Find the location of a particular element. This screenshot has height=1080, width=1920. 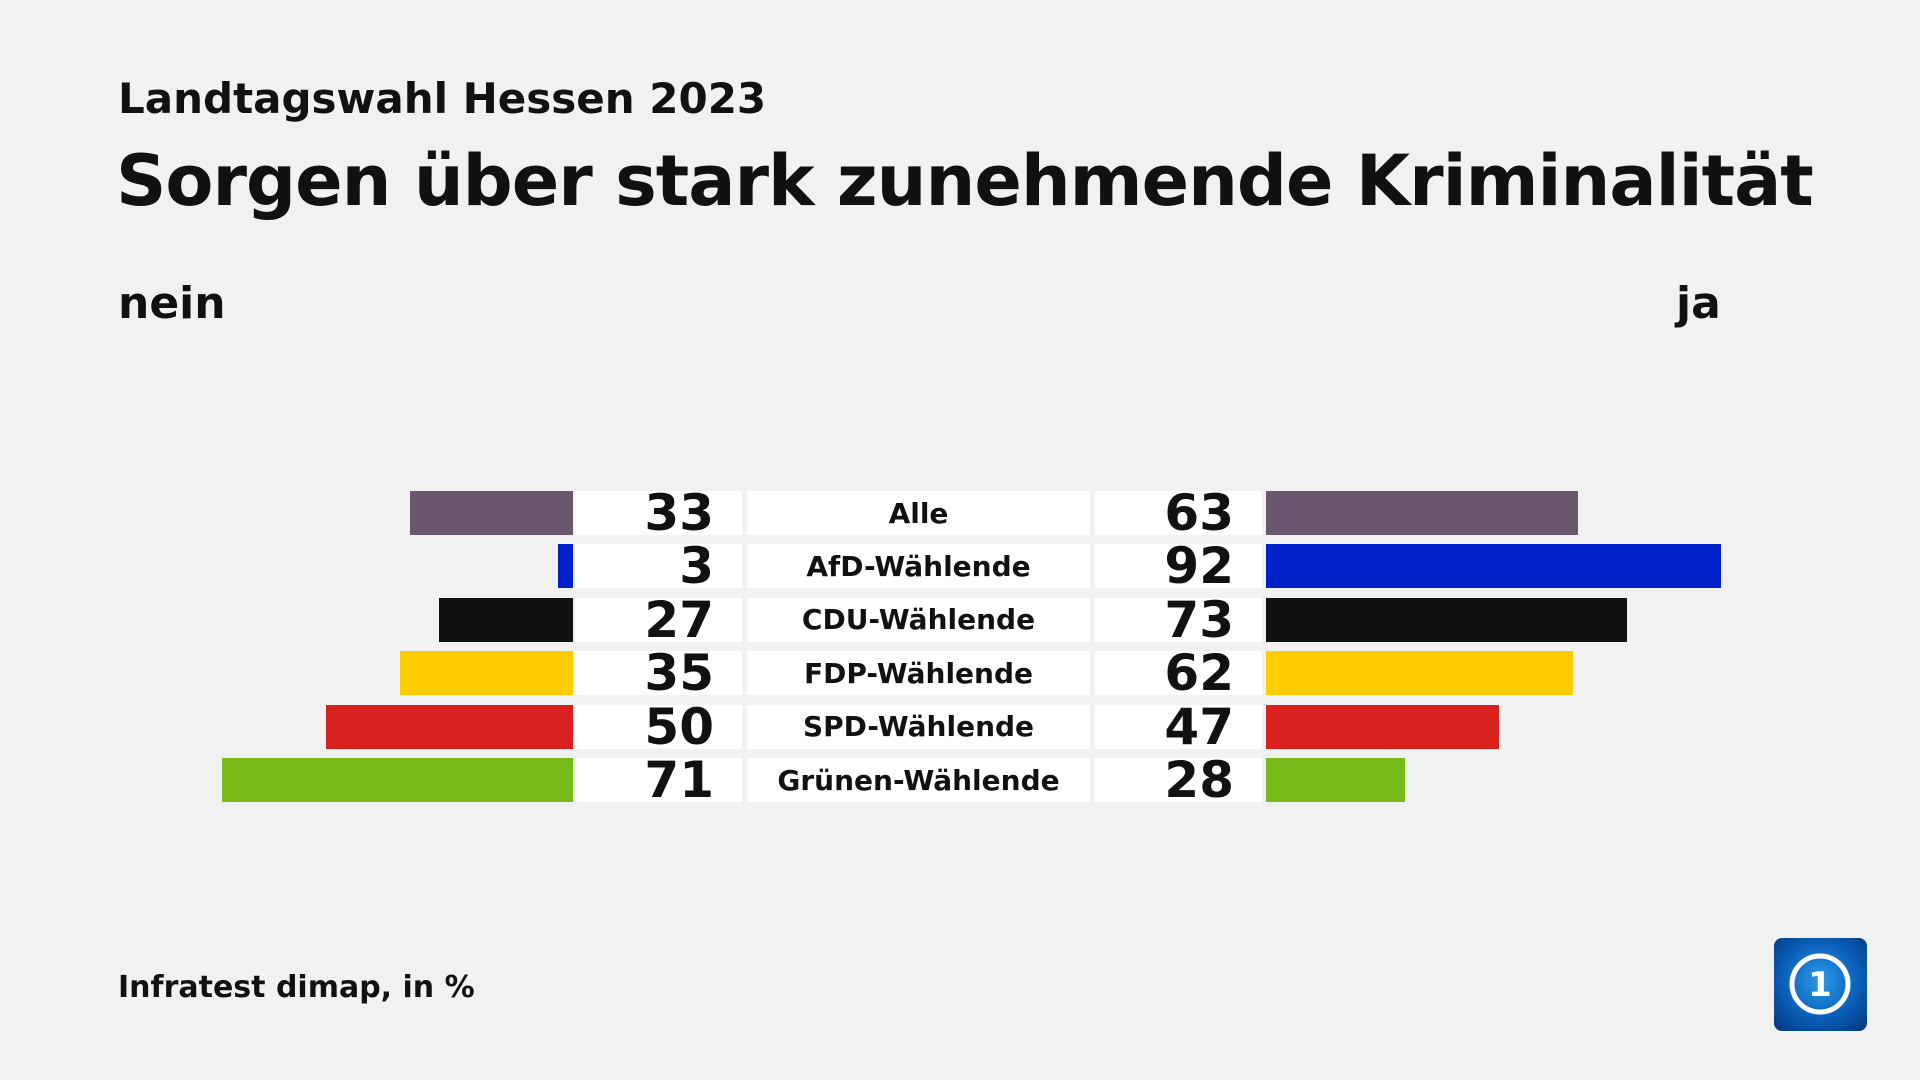

category-label-text: FDP-Wählende is located at coordinates (918, 673).